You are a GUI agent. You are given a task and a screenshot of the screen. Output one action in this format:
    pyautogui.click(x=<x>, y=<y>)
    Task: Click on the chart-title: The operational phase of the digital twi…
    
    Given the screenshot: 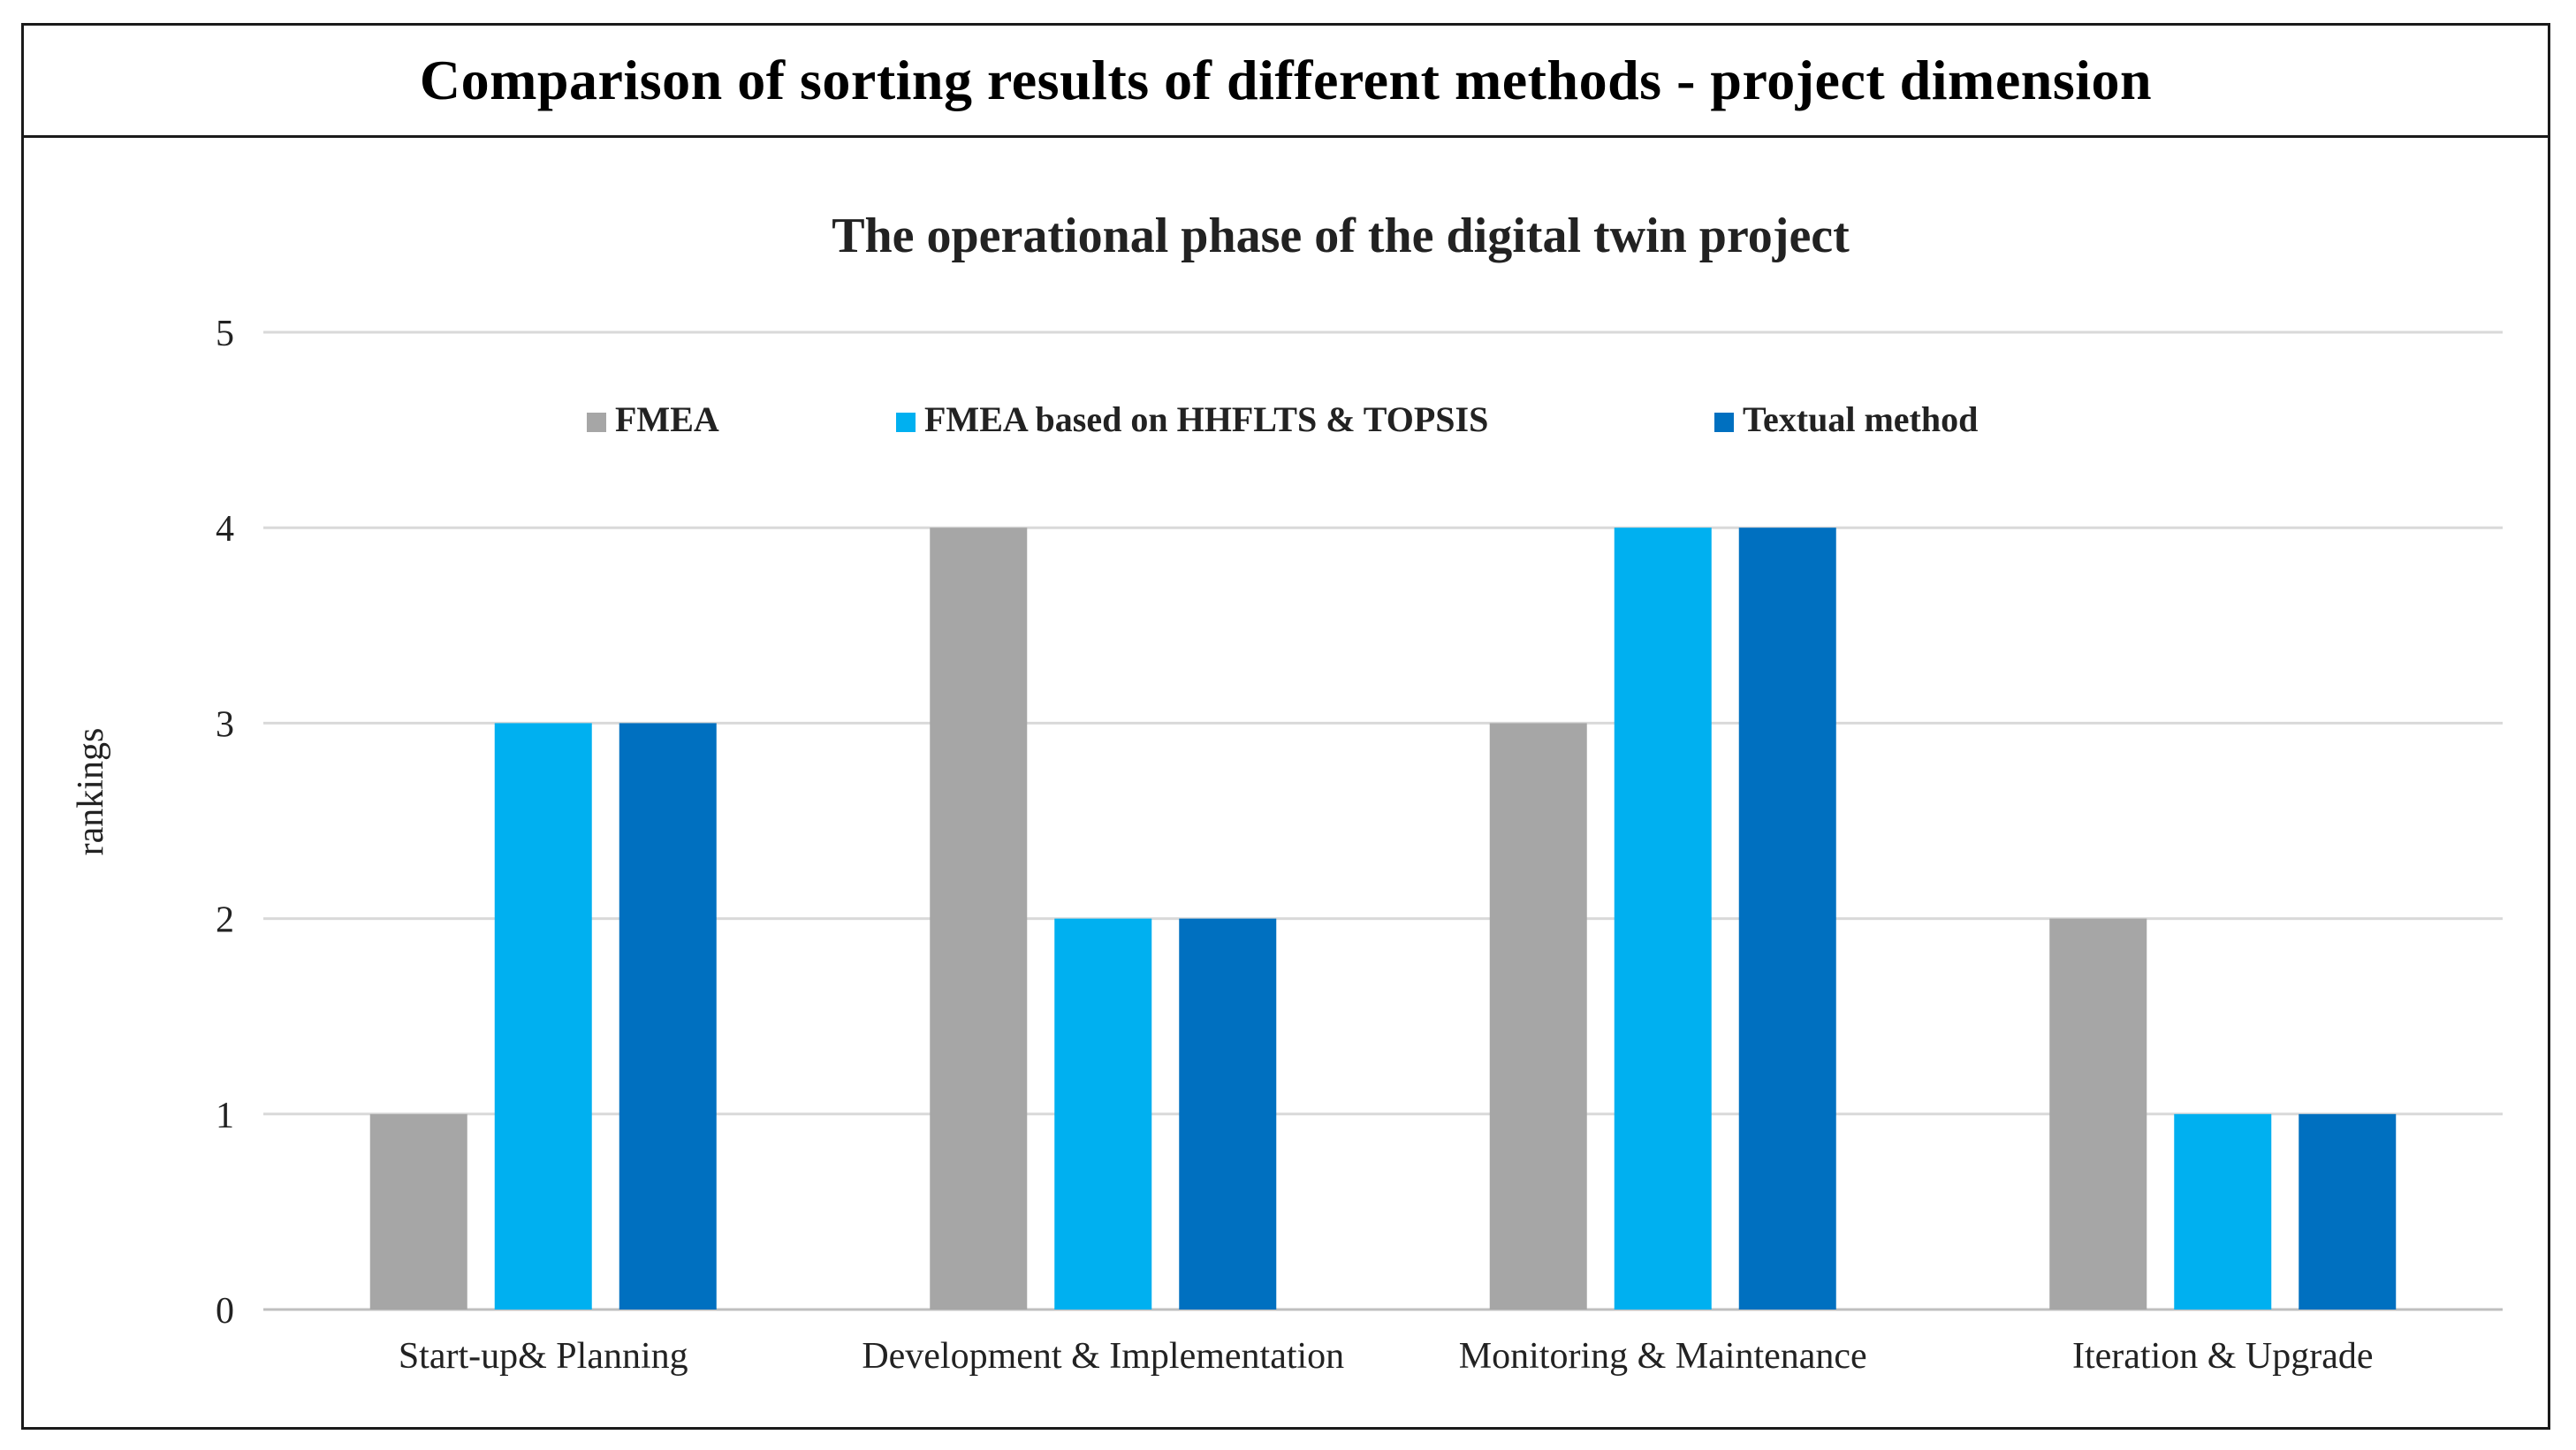 What is the action you would take?
    pyautogui.click(x=1341, y=236)
    